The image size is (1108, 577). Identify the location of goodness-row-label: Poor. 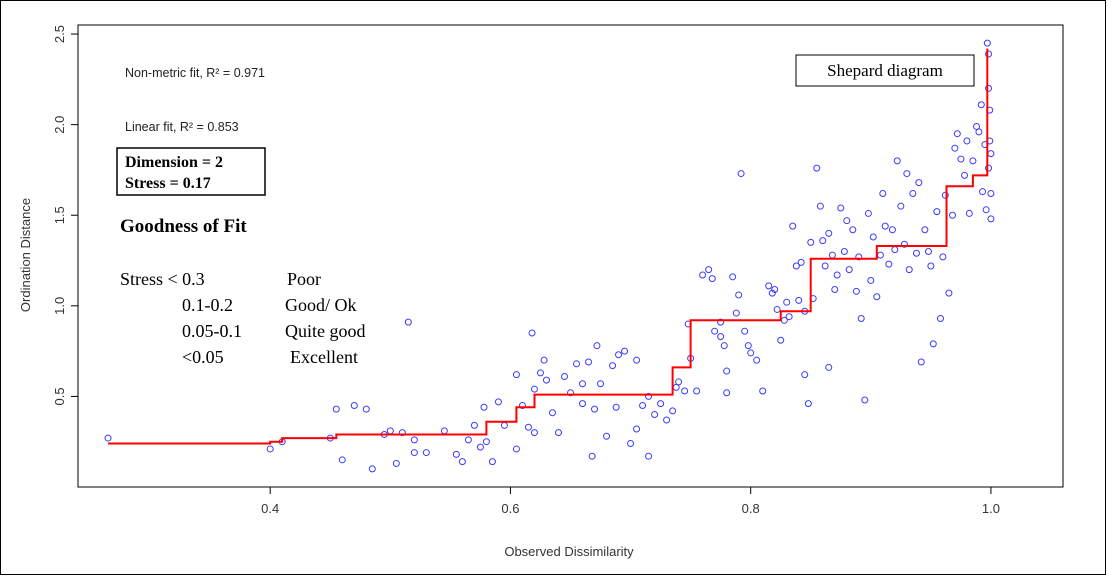
(304, 279).